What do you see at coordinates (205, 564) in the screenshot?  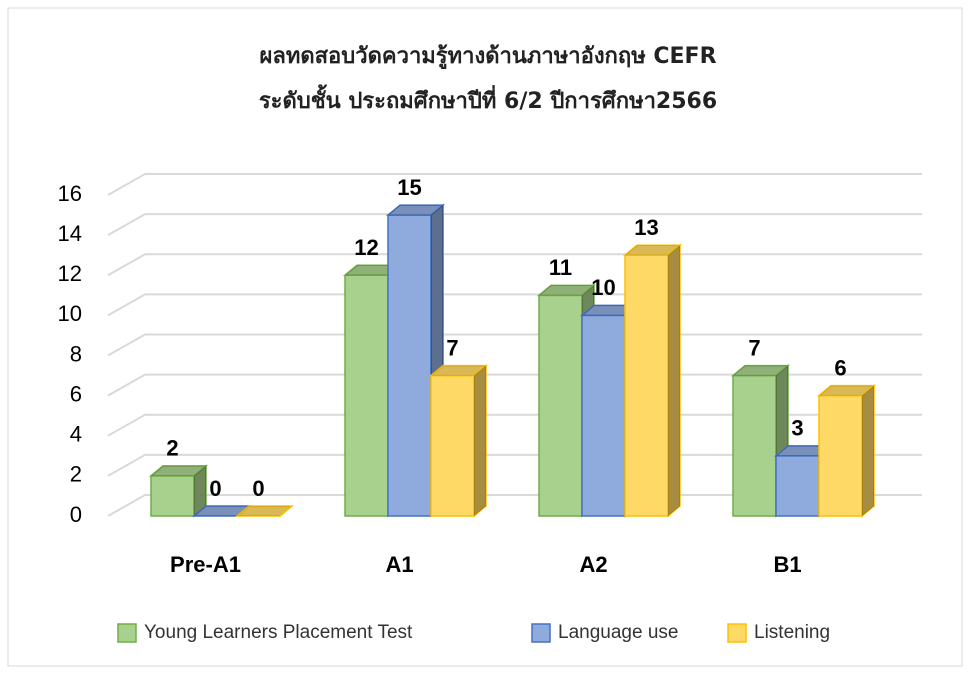 I see `x-tick-label: Pre-A1` at bounding box center [205, 564].